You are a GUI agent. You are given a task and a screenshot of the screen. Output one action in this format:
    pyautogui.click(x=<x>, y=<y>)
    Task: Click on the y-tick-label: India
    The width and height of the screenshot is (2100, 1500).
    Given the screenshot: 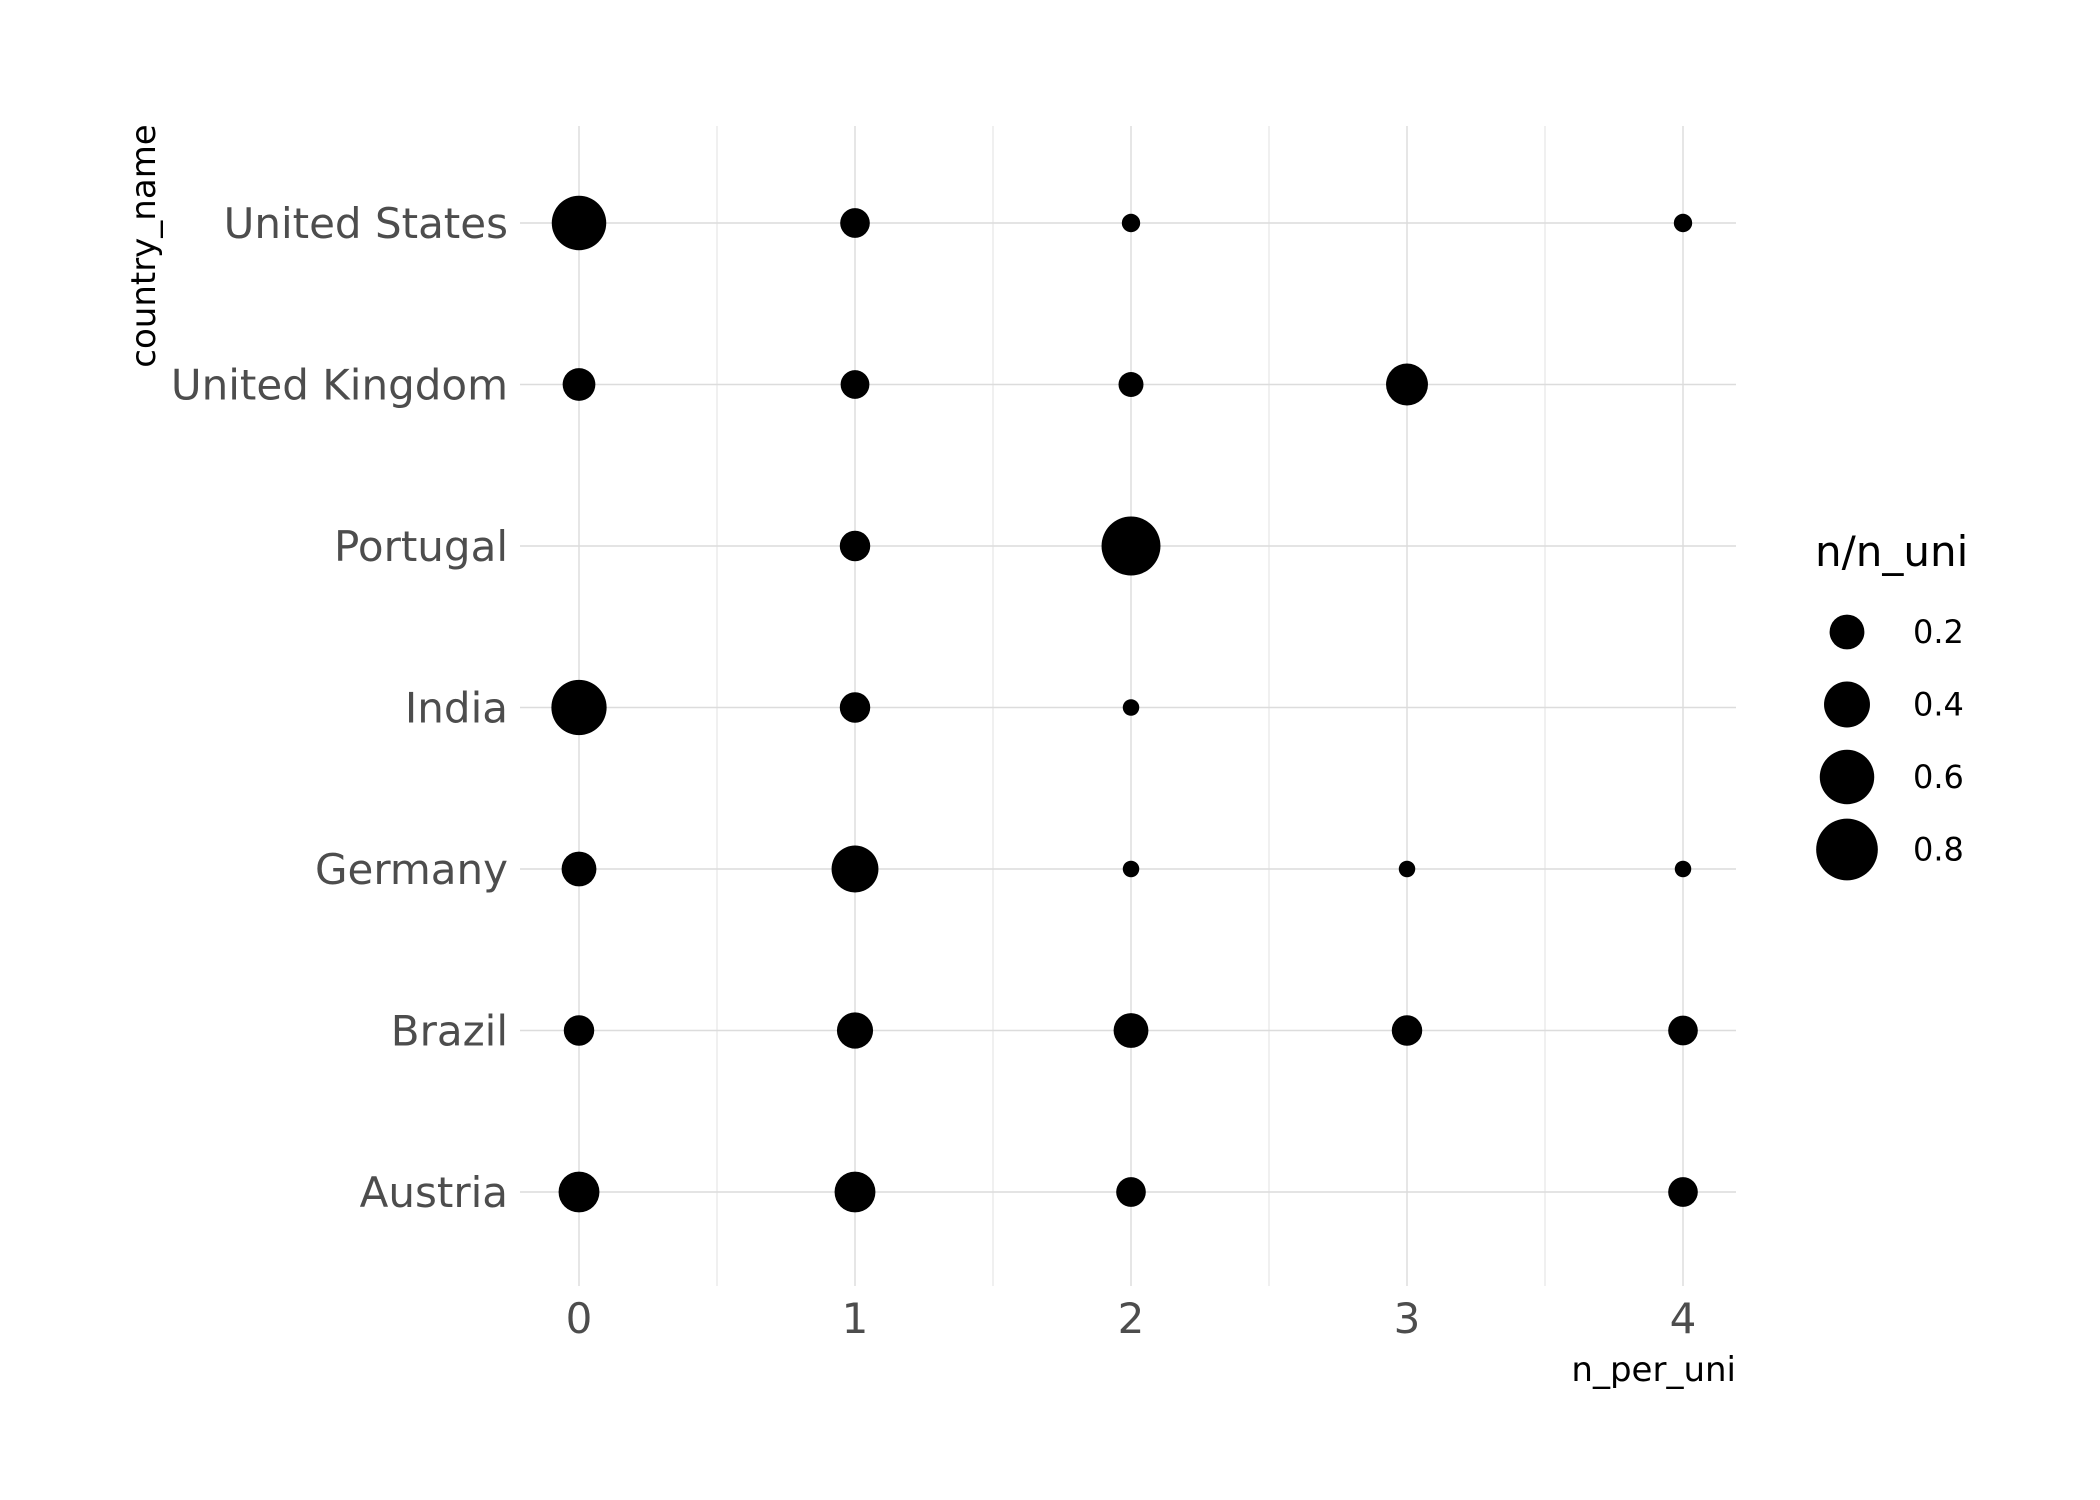 What is the action you would take?
    pyautogui.click(x=456, y=708)
    